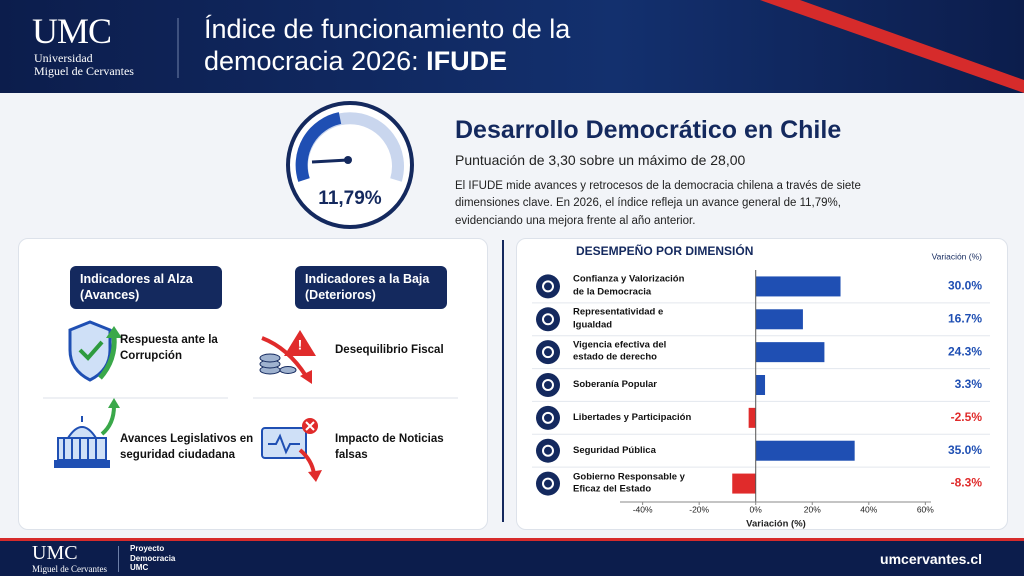  Describe the element at coordinates (892, 46) in the screenshot. I see `red-stripe` at that location.